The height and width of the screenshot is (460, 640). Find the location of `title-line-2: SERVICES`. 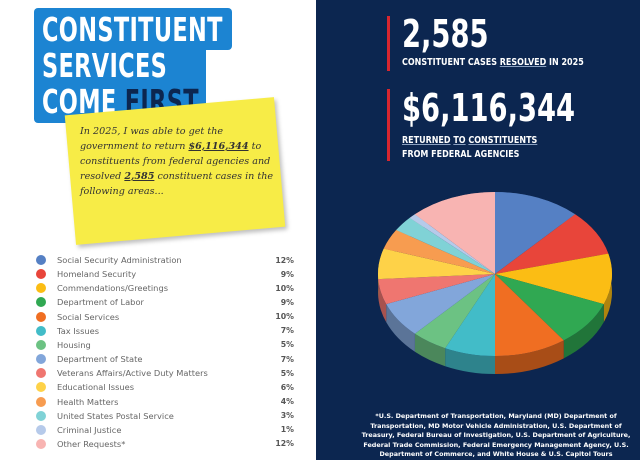

title-line-2: SERVICES is located at coordinates (105, 65).